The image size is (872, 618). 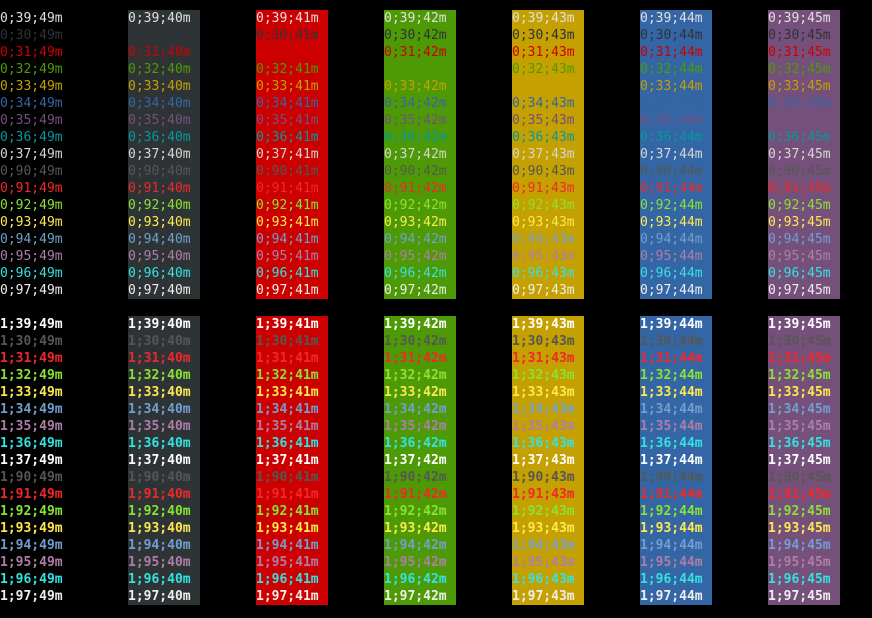 I want to click on color-cell: 1;31;40m, so click(x=159, y=358).